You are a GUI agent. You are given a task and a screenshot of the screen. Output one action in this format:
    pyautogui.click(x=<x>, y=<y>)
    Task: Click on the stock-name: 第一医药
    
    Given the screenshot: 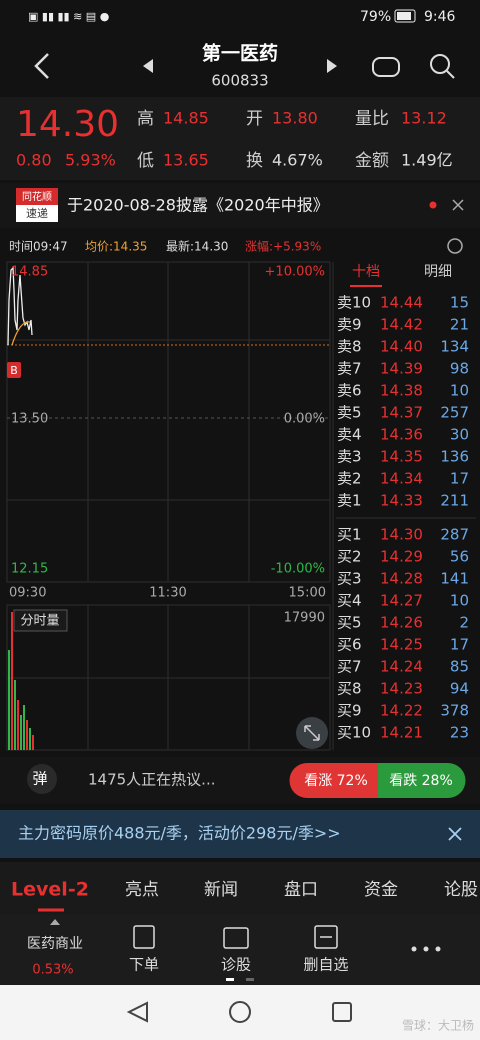 What is the action you would take?
    pyautogui.click(x=240, y=53)
    